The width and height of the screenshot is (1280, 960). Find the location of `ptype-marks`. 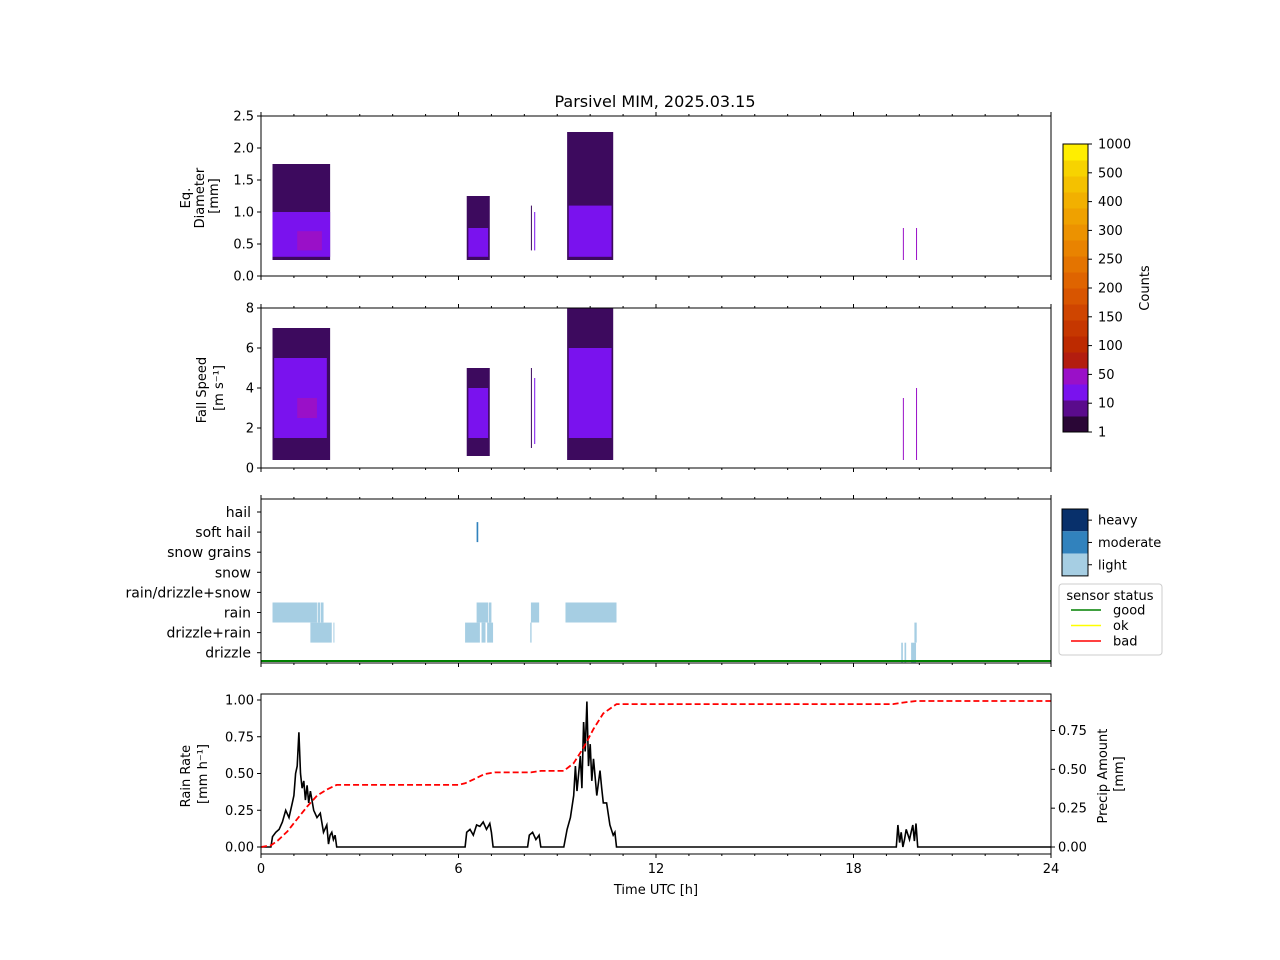

ptype-marks is located at coordinates (656, 592).